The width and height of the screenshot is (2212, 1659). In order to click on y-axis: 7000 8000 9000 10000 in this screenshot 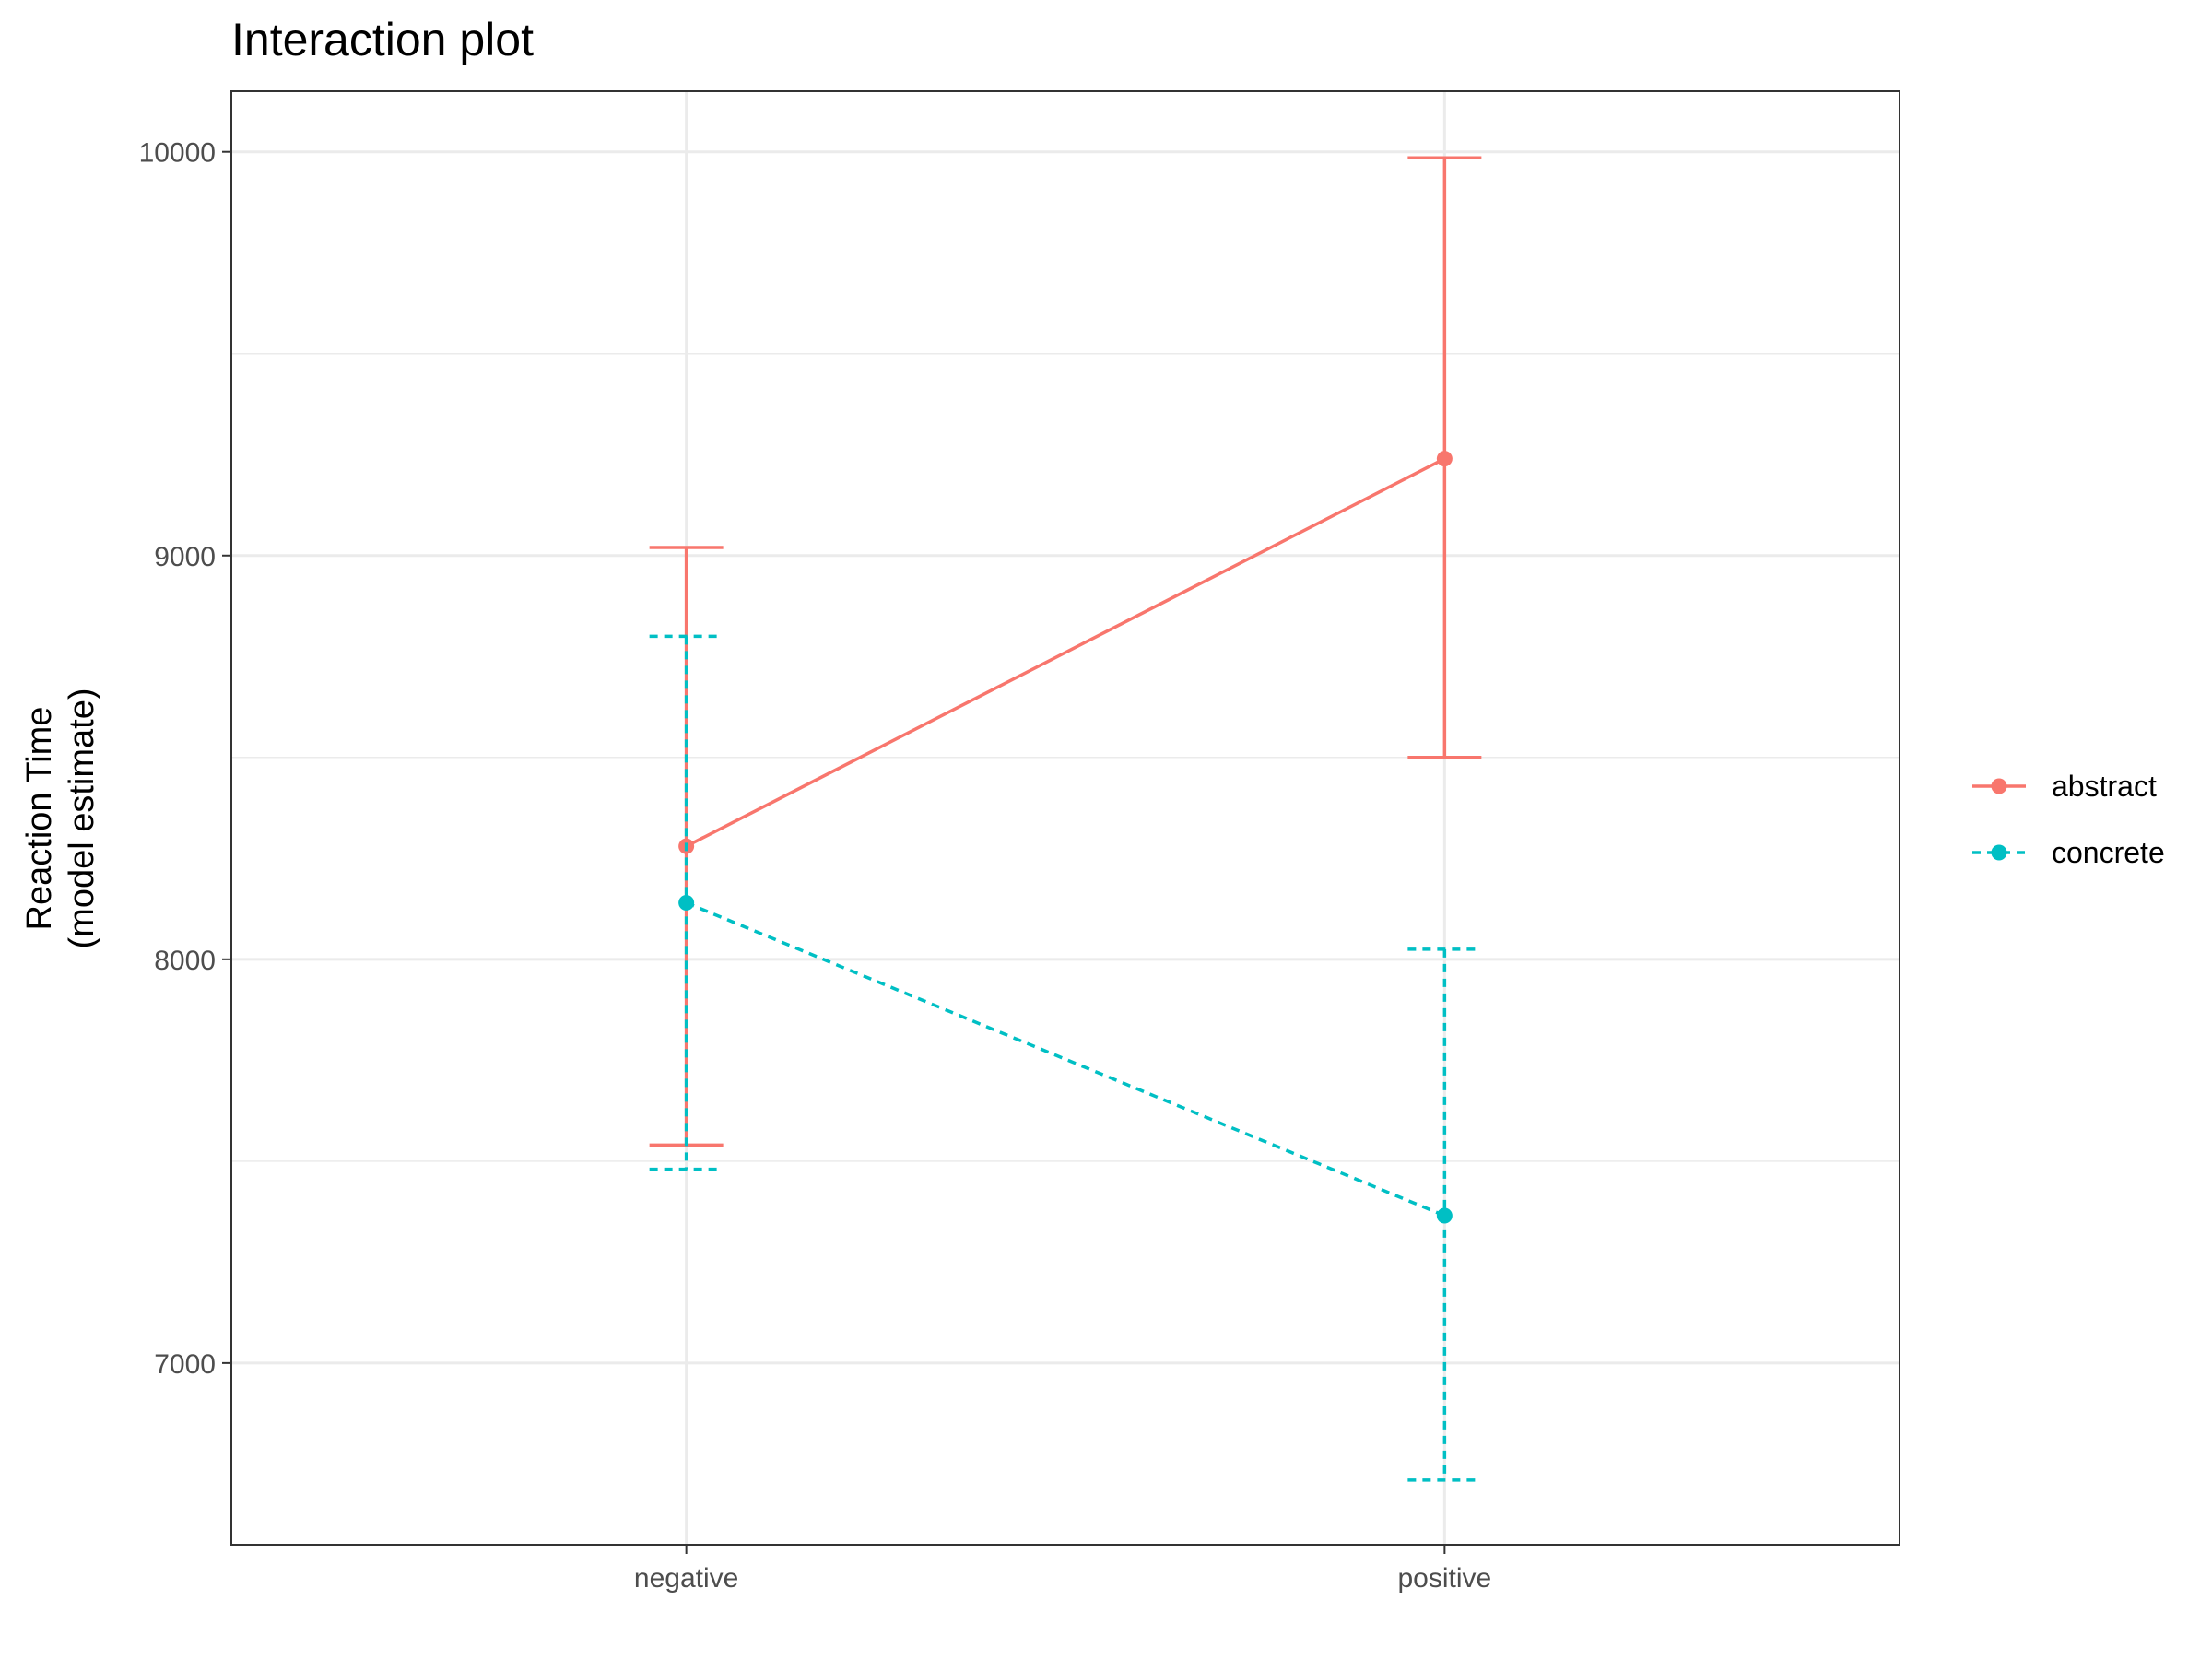, I will do `click(185, 759)`.